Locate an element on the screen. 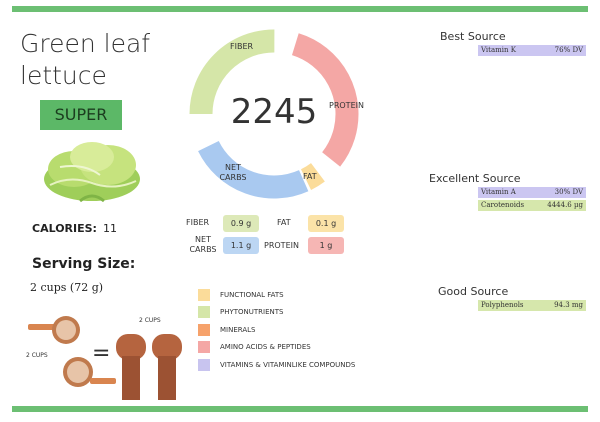  food-title: Green leaf lettuce is located at coordinates (85, 60).